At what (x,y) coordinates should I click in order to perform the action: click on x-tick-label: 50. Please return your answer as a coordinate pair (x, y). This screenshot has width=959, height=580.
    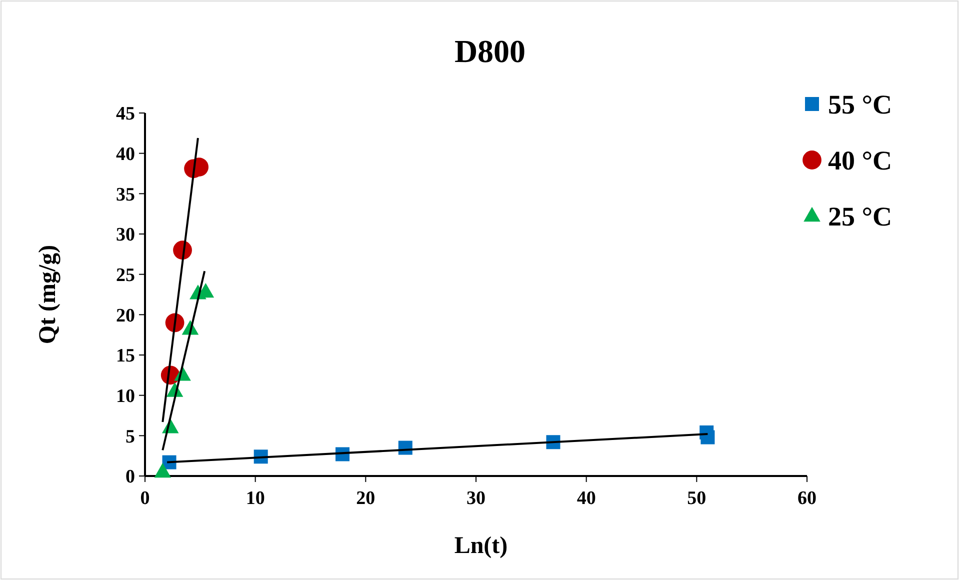
    Looking at the image, I should click on (696, 498).